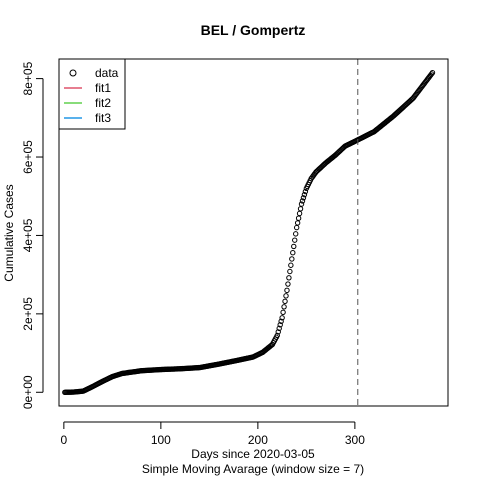 This screenshot has width=480, height=480. What do you see at coordinates (28, 392) in the screenshot?
I see `y-tick-label: 0e+00` at bounding box center [28, 392].